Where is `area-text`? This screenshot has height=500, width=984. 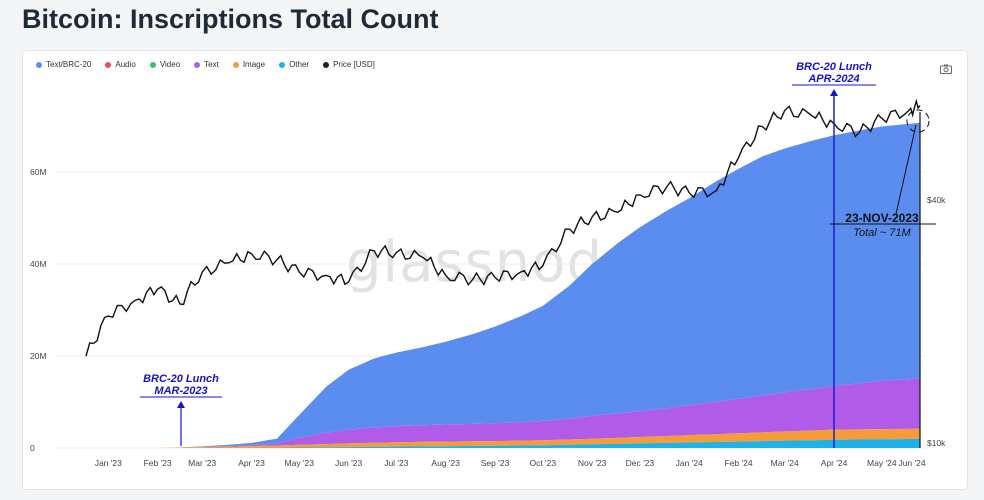 area-text is located at coordinates (503, 413).